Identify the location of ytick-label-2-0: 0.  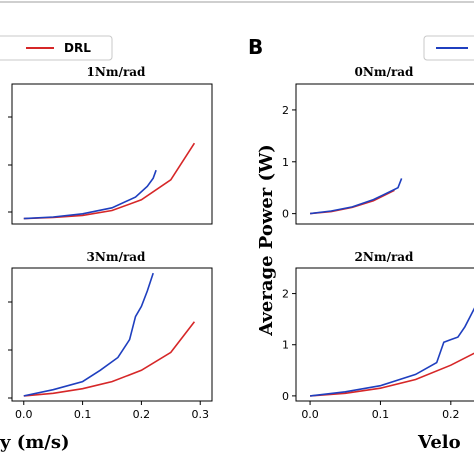
(285, 214).